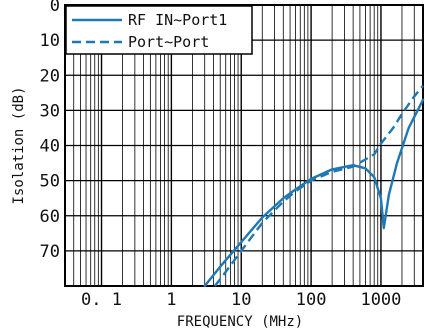 The image size is (425, 331). What do you see at coordinates (240, 322) in the screenshot?
I see `x-axis-label: FREQUENCY (MHz)` at bounding box center [240, 322].